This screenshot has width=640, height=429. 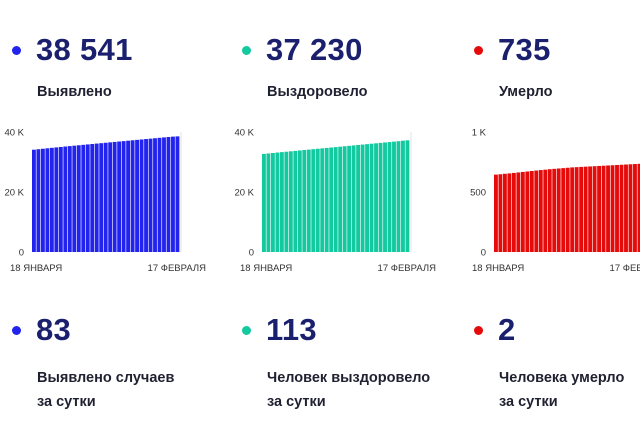 I want to click on detected-dot, so click(x=16, y=50).